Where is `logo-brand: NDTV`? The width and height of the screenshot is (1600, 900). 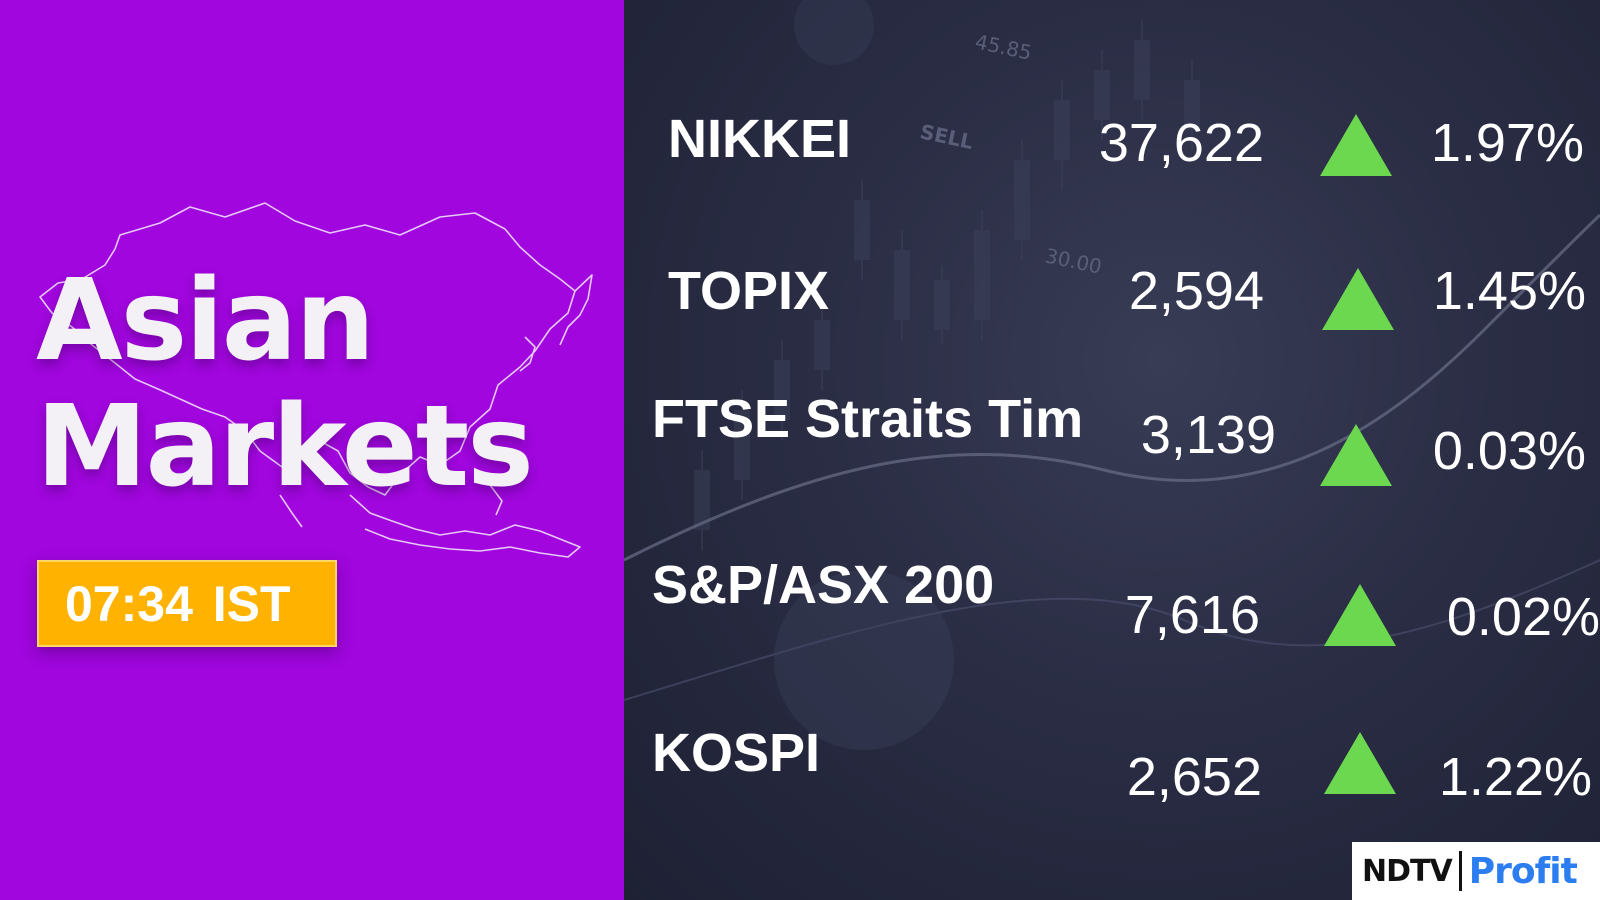
logo-brand: NDTV is located at coordinates (1407, 871).